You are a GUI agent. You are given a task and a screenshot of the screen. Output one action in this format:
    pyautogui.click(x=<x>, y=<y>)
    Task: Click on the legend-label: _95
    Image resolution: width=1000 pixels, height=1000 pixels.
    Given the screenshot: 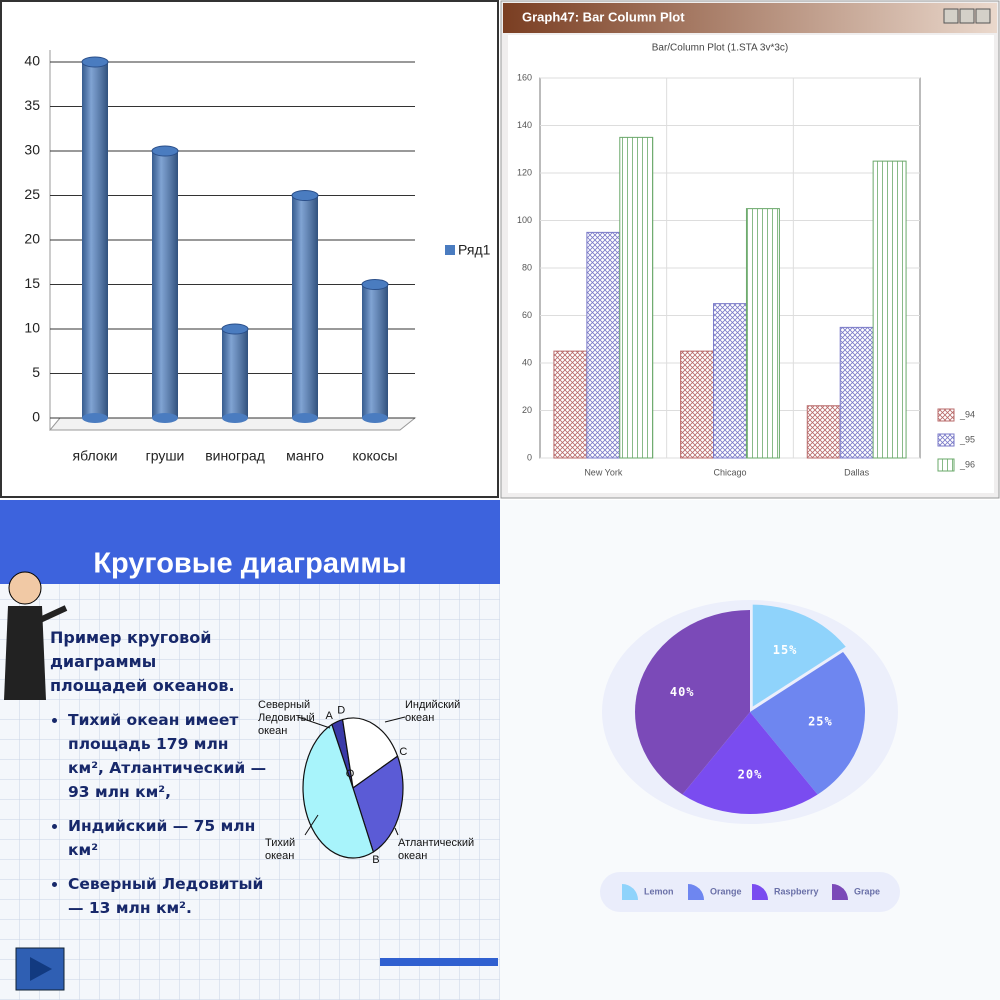 What is the action you would take?
    pyautogui.click(x=967, y=439)
    